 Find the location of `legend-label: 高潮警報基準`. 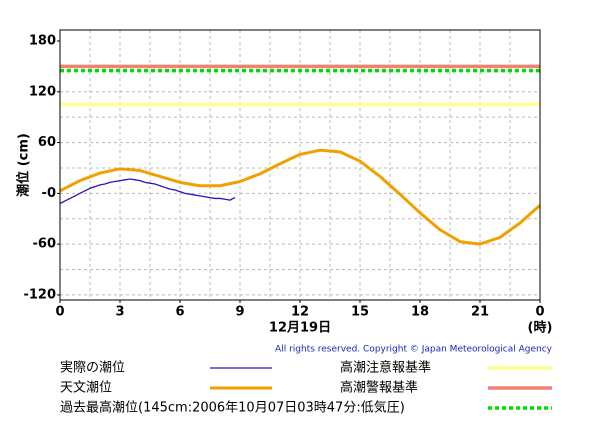

legend-label: 高潮警報基準 is located at coordinates (379, 388).